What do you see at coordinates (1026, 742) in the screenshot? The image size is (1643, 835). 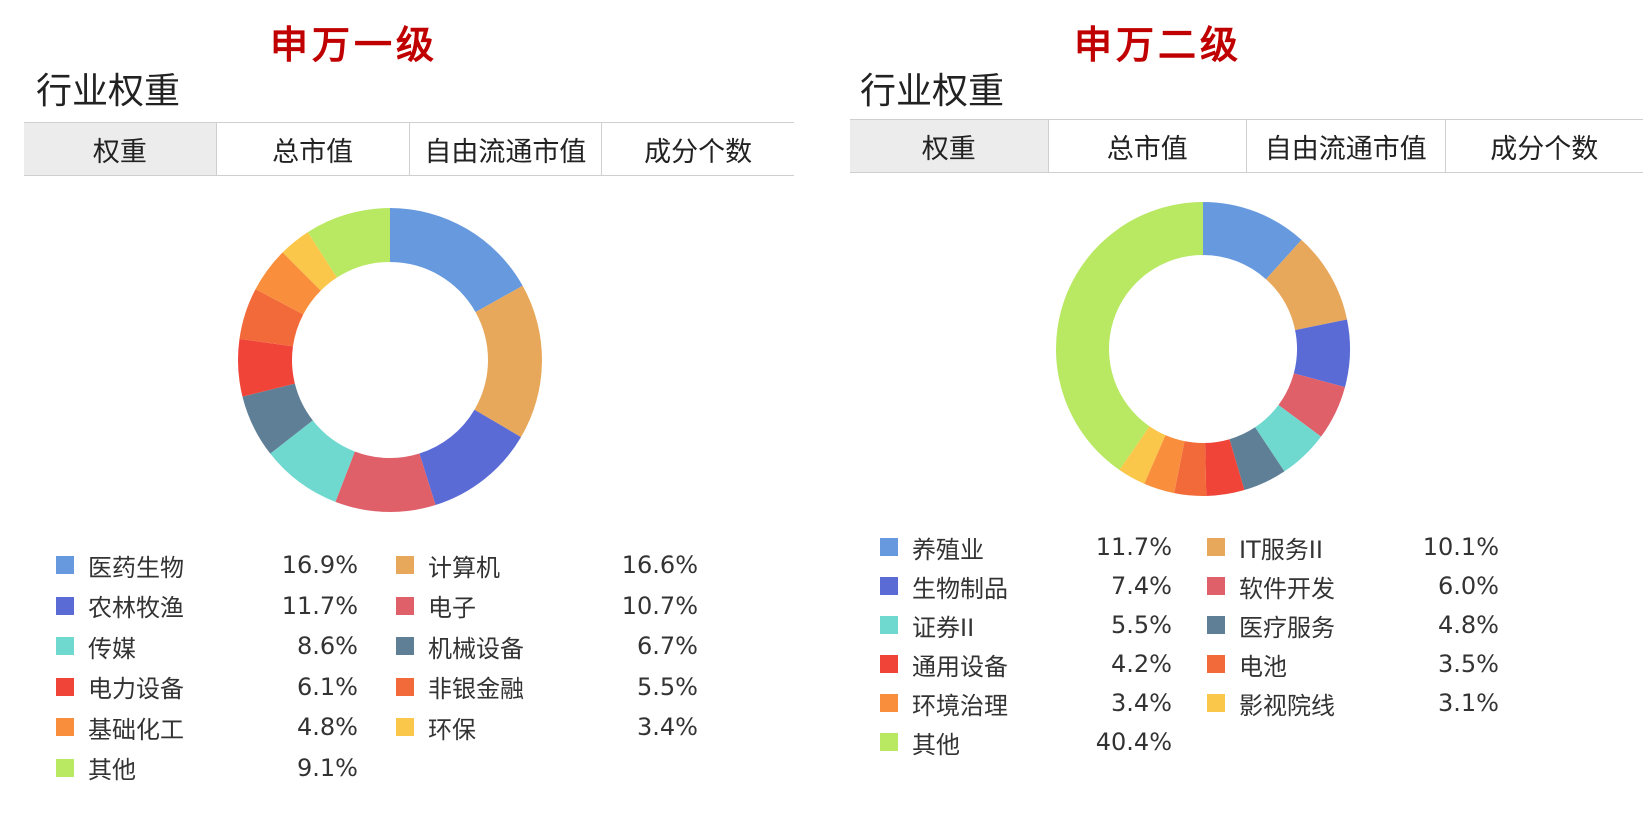 I see `legend-item: 其他 40.4%` at bounding box center [1026, 742].